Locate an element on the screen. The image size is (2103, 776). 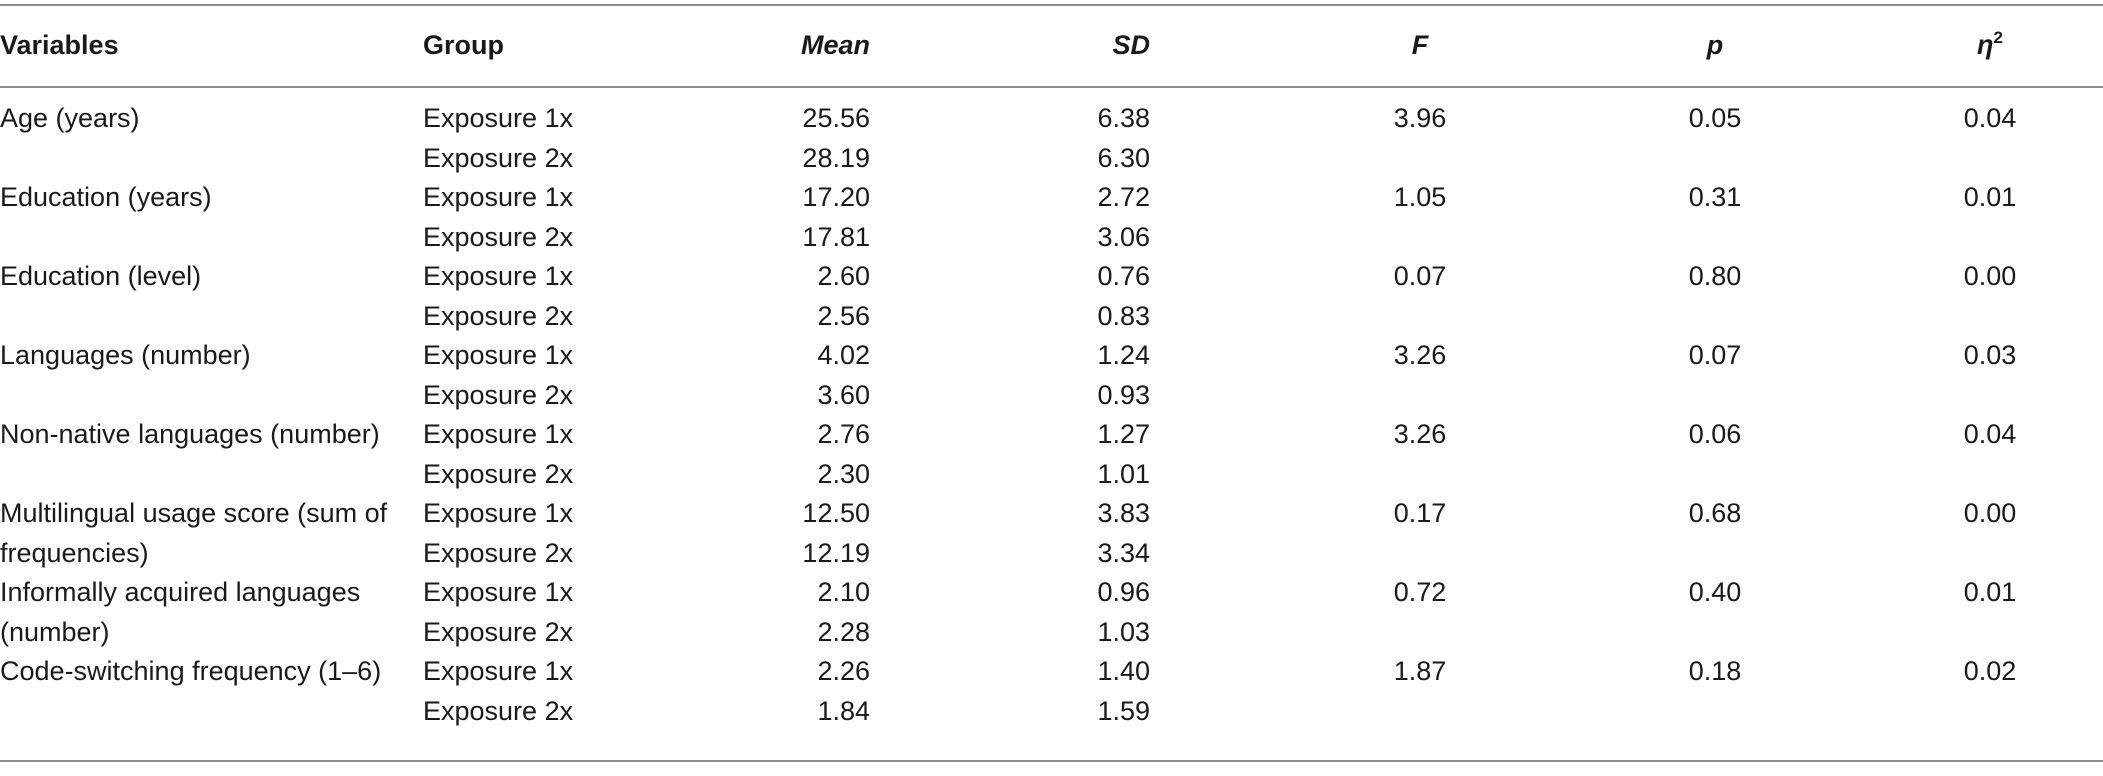
mean-cell: 2.30 is located at coordinates (843, 474).